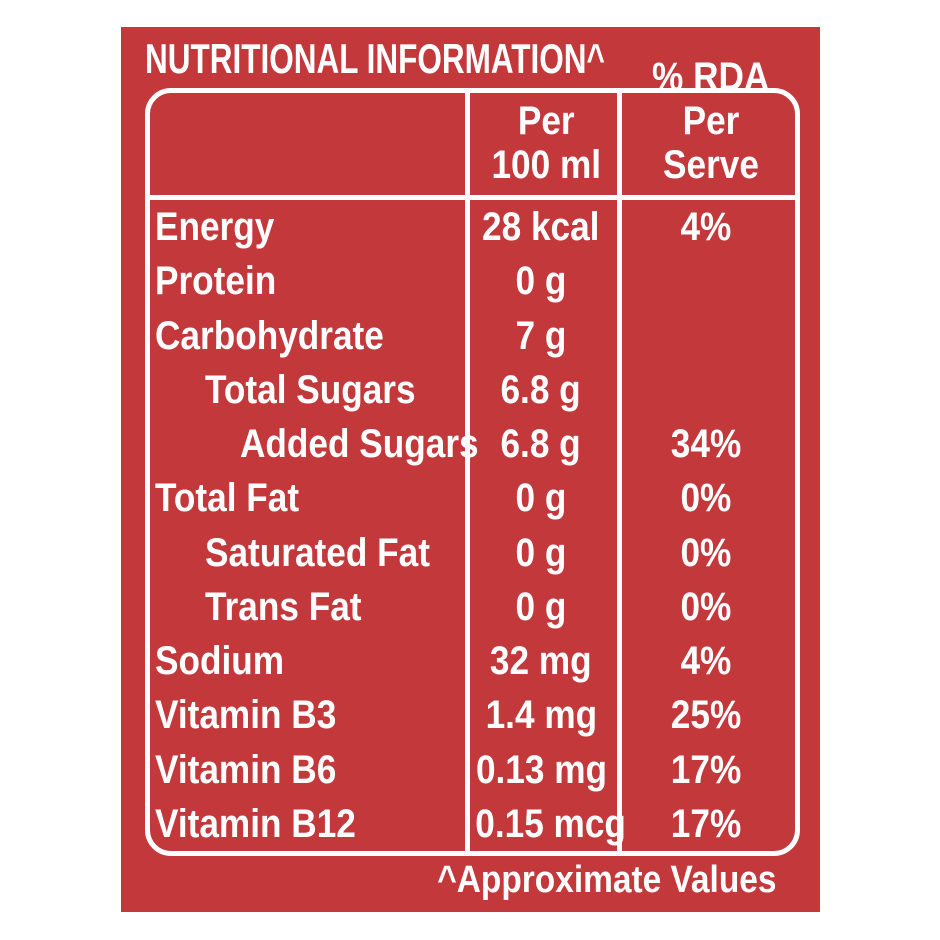 This screenshot has height=940, width=940. What do you see at coordinates (546, 121) in the screenshot?
I see `header-per-line1: Per` at bounding box center [546, 121].